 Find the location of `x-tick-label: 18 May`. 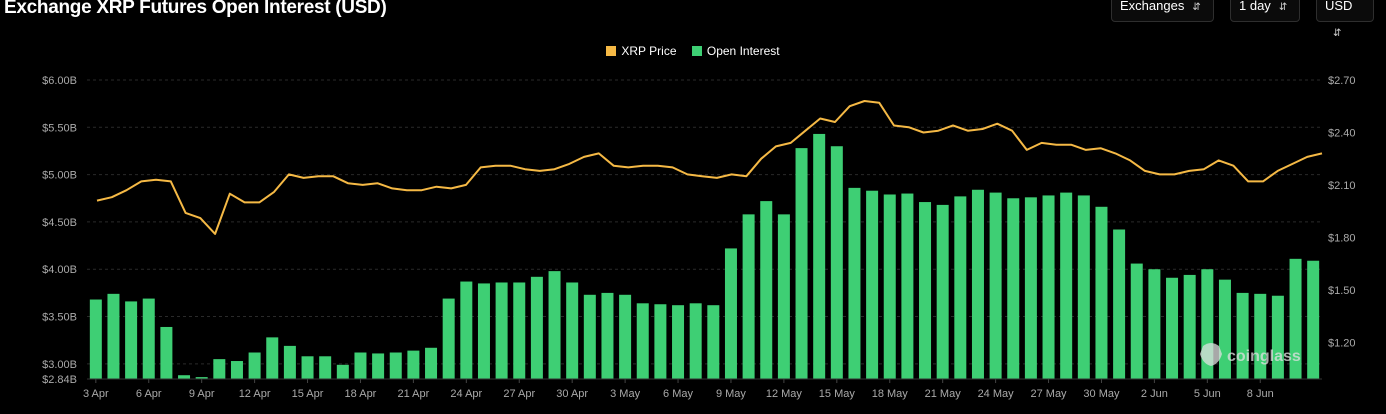

x-tick-label: 18 May is located at coordinates (890, 394).